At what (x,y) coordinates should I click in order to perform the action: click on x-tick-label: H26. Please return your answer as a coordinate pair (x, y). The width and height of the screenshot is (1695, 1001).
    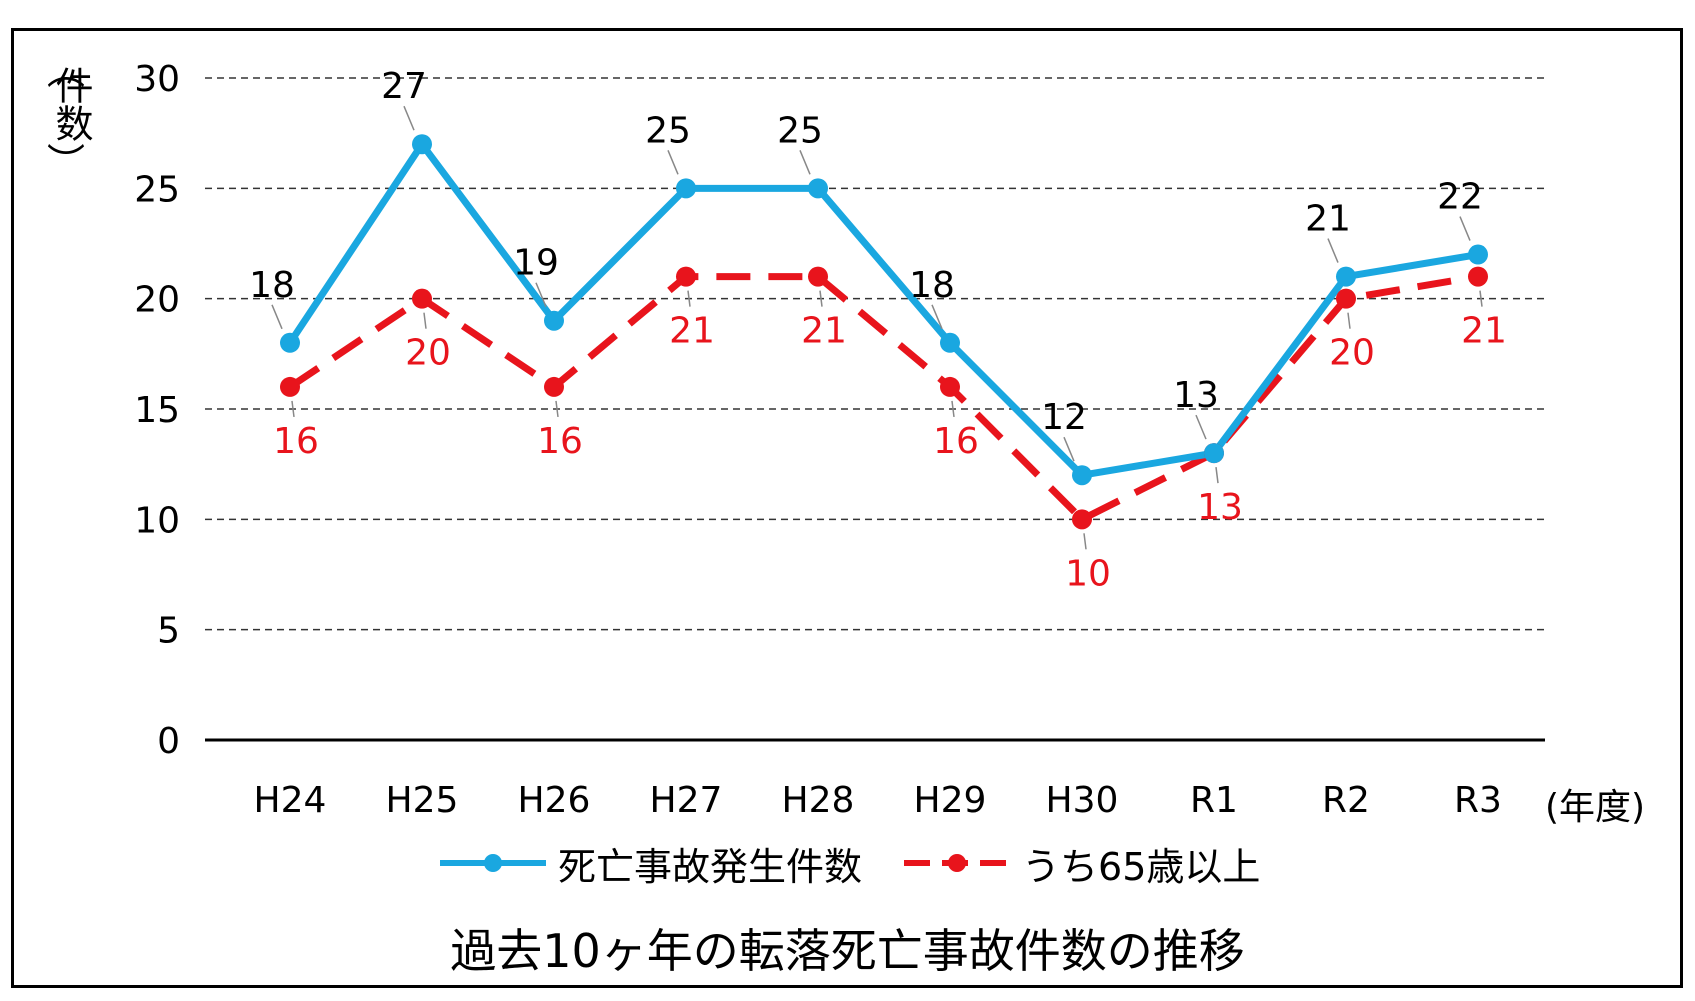
    Looking at the image, I should click on (554, 800).